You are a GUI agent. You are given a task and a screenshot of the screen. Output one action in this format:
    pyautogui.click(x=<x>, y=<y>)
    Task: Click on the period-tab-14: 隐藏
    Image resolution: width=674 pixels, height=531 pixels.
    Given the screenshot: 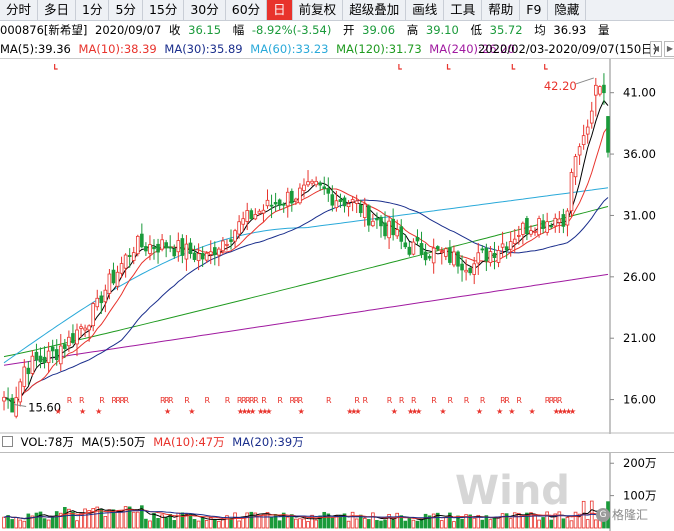 What is the action you would take?
    pyautogui.click(x=567, y=10)
    